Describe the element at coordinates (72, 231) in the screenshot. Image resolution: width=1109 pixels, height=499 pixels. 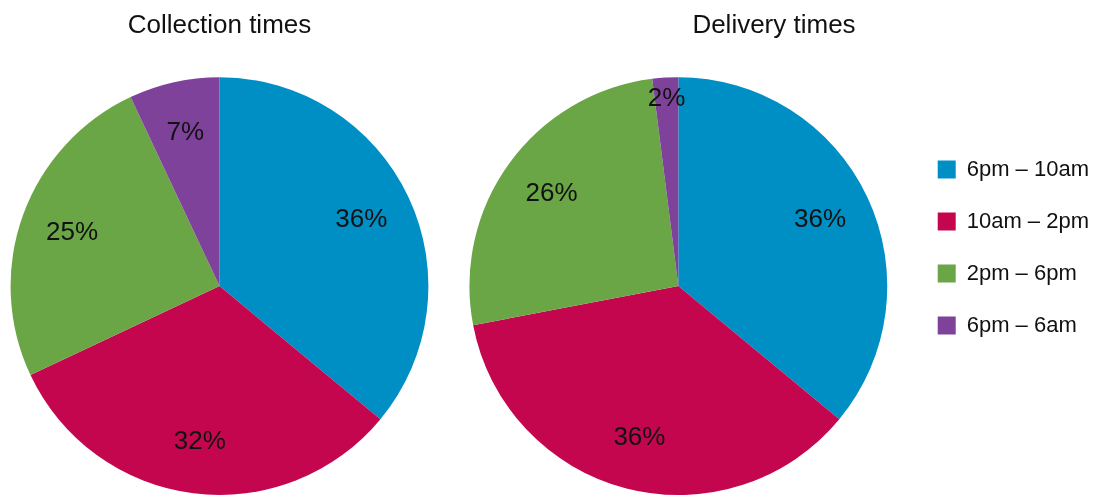
I see `data-label: 25%` at that location.